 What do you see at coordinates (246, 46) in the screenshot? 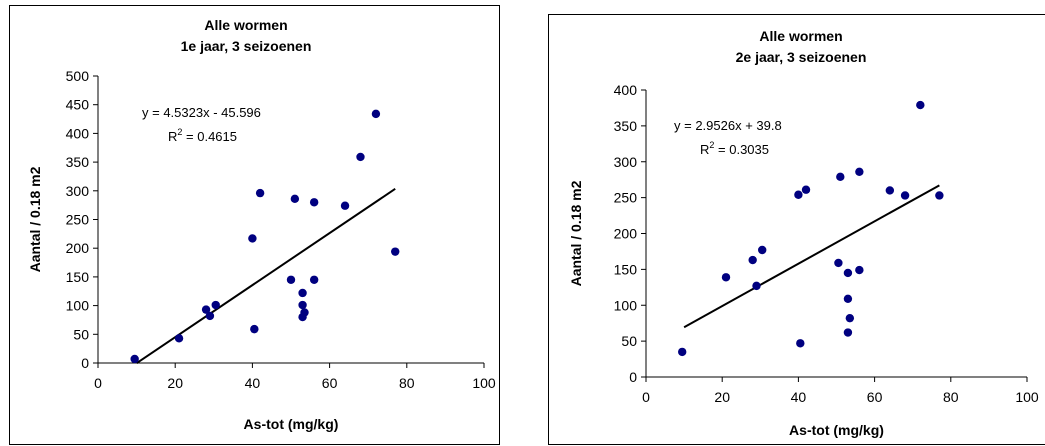
I see `chart-subtitle: 1e jaar, 3 seizoenen` at bounding box center [246, 46].